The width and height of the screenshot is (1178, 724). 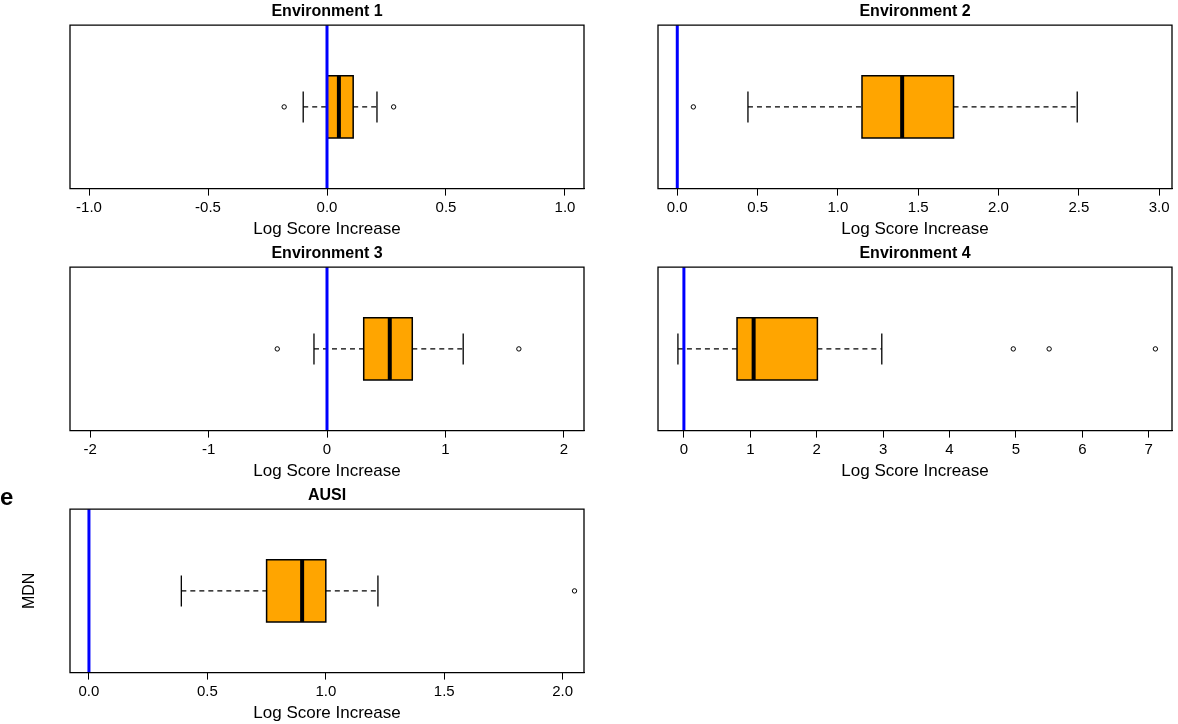 I want to click on chart-title: Environment 2, so click(x=915, y=11).